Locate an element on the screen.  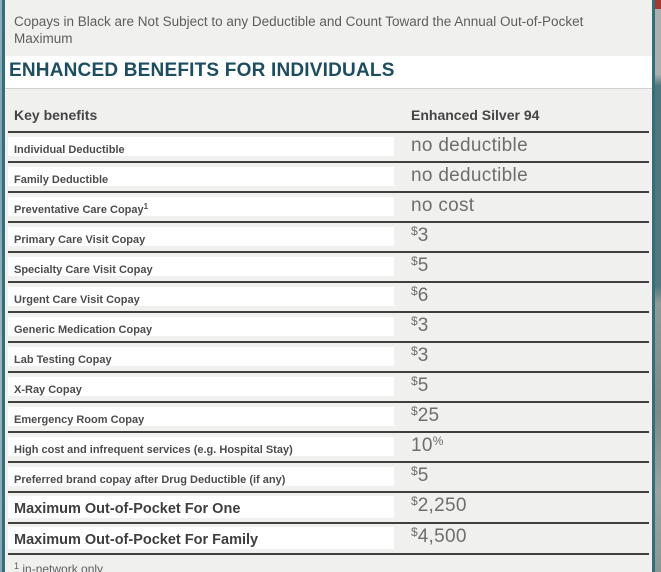
benefit-value: $4,500 is located at coordinates (439, 536).